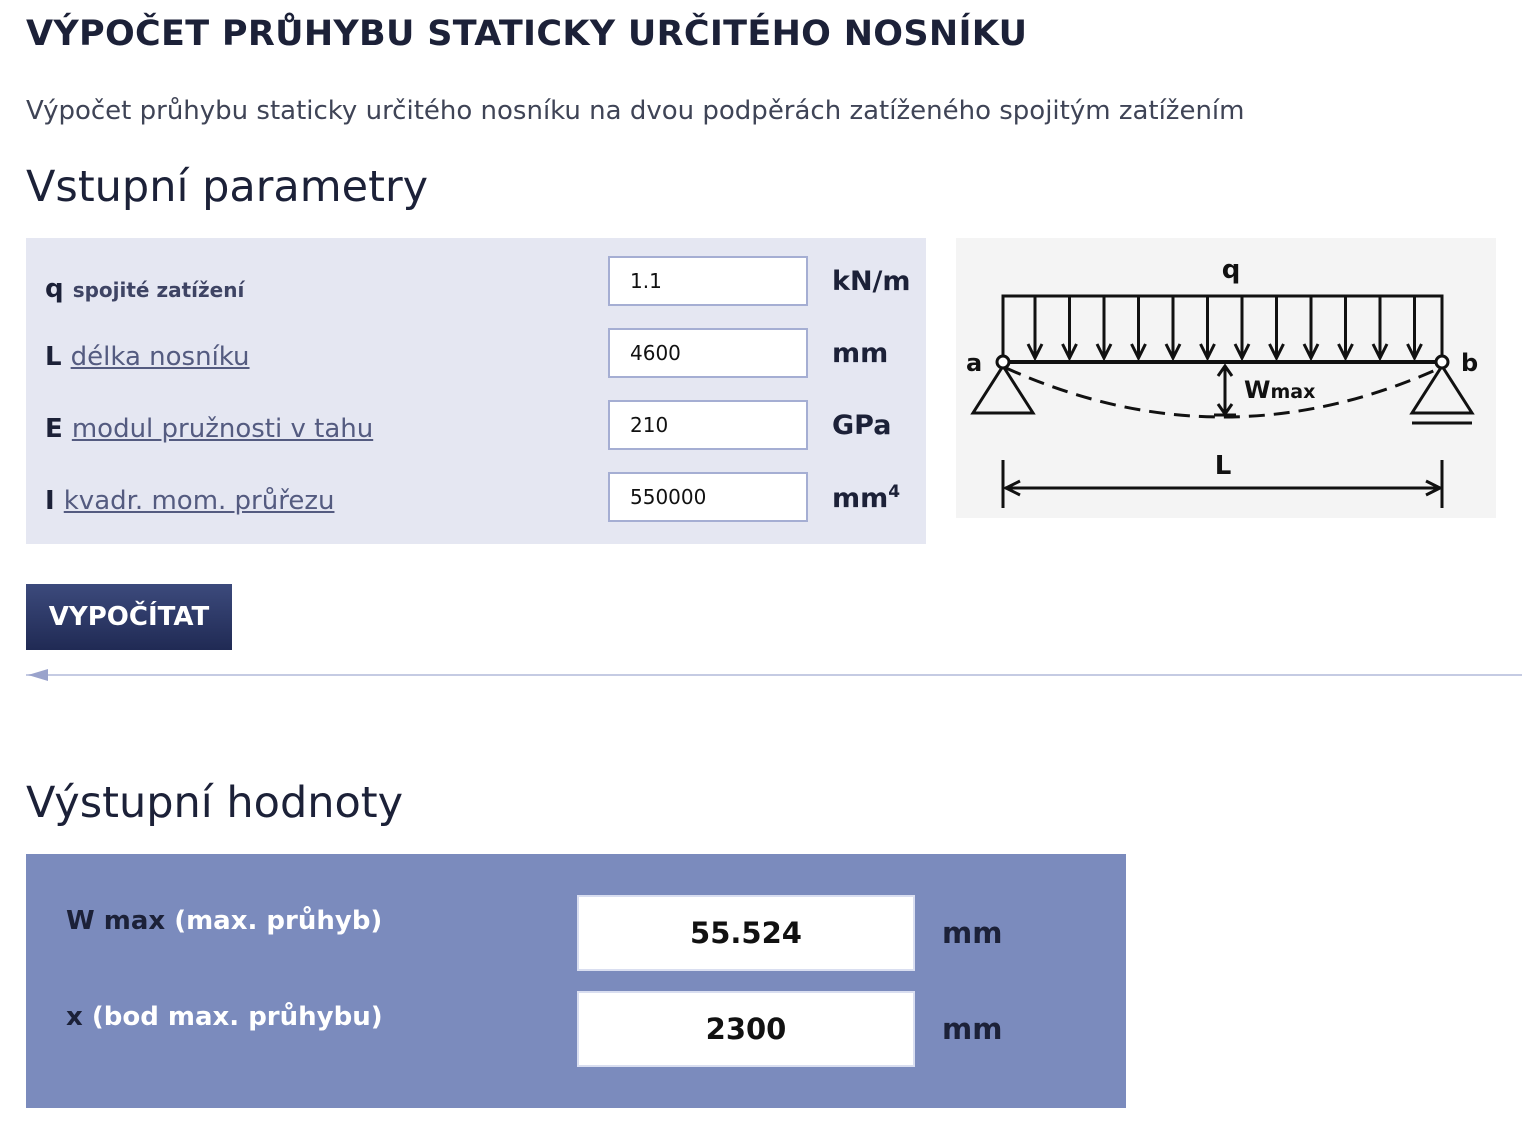 Image resolution: width=1522 pixels, height=1126 pixels. I want to click on load-outline, so click(1222, 328).